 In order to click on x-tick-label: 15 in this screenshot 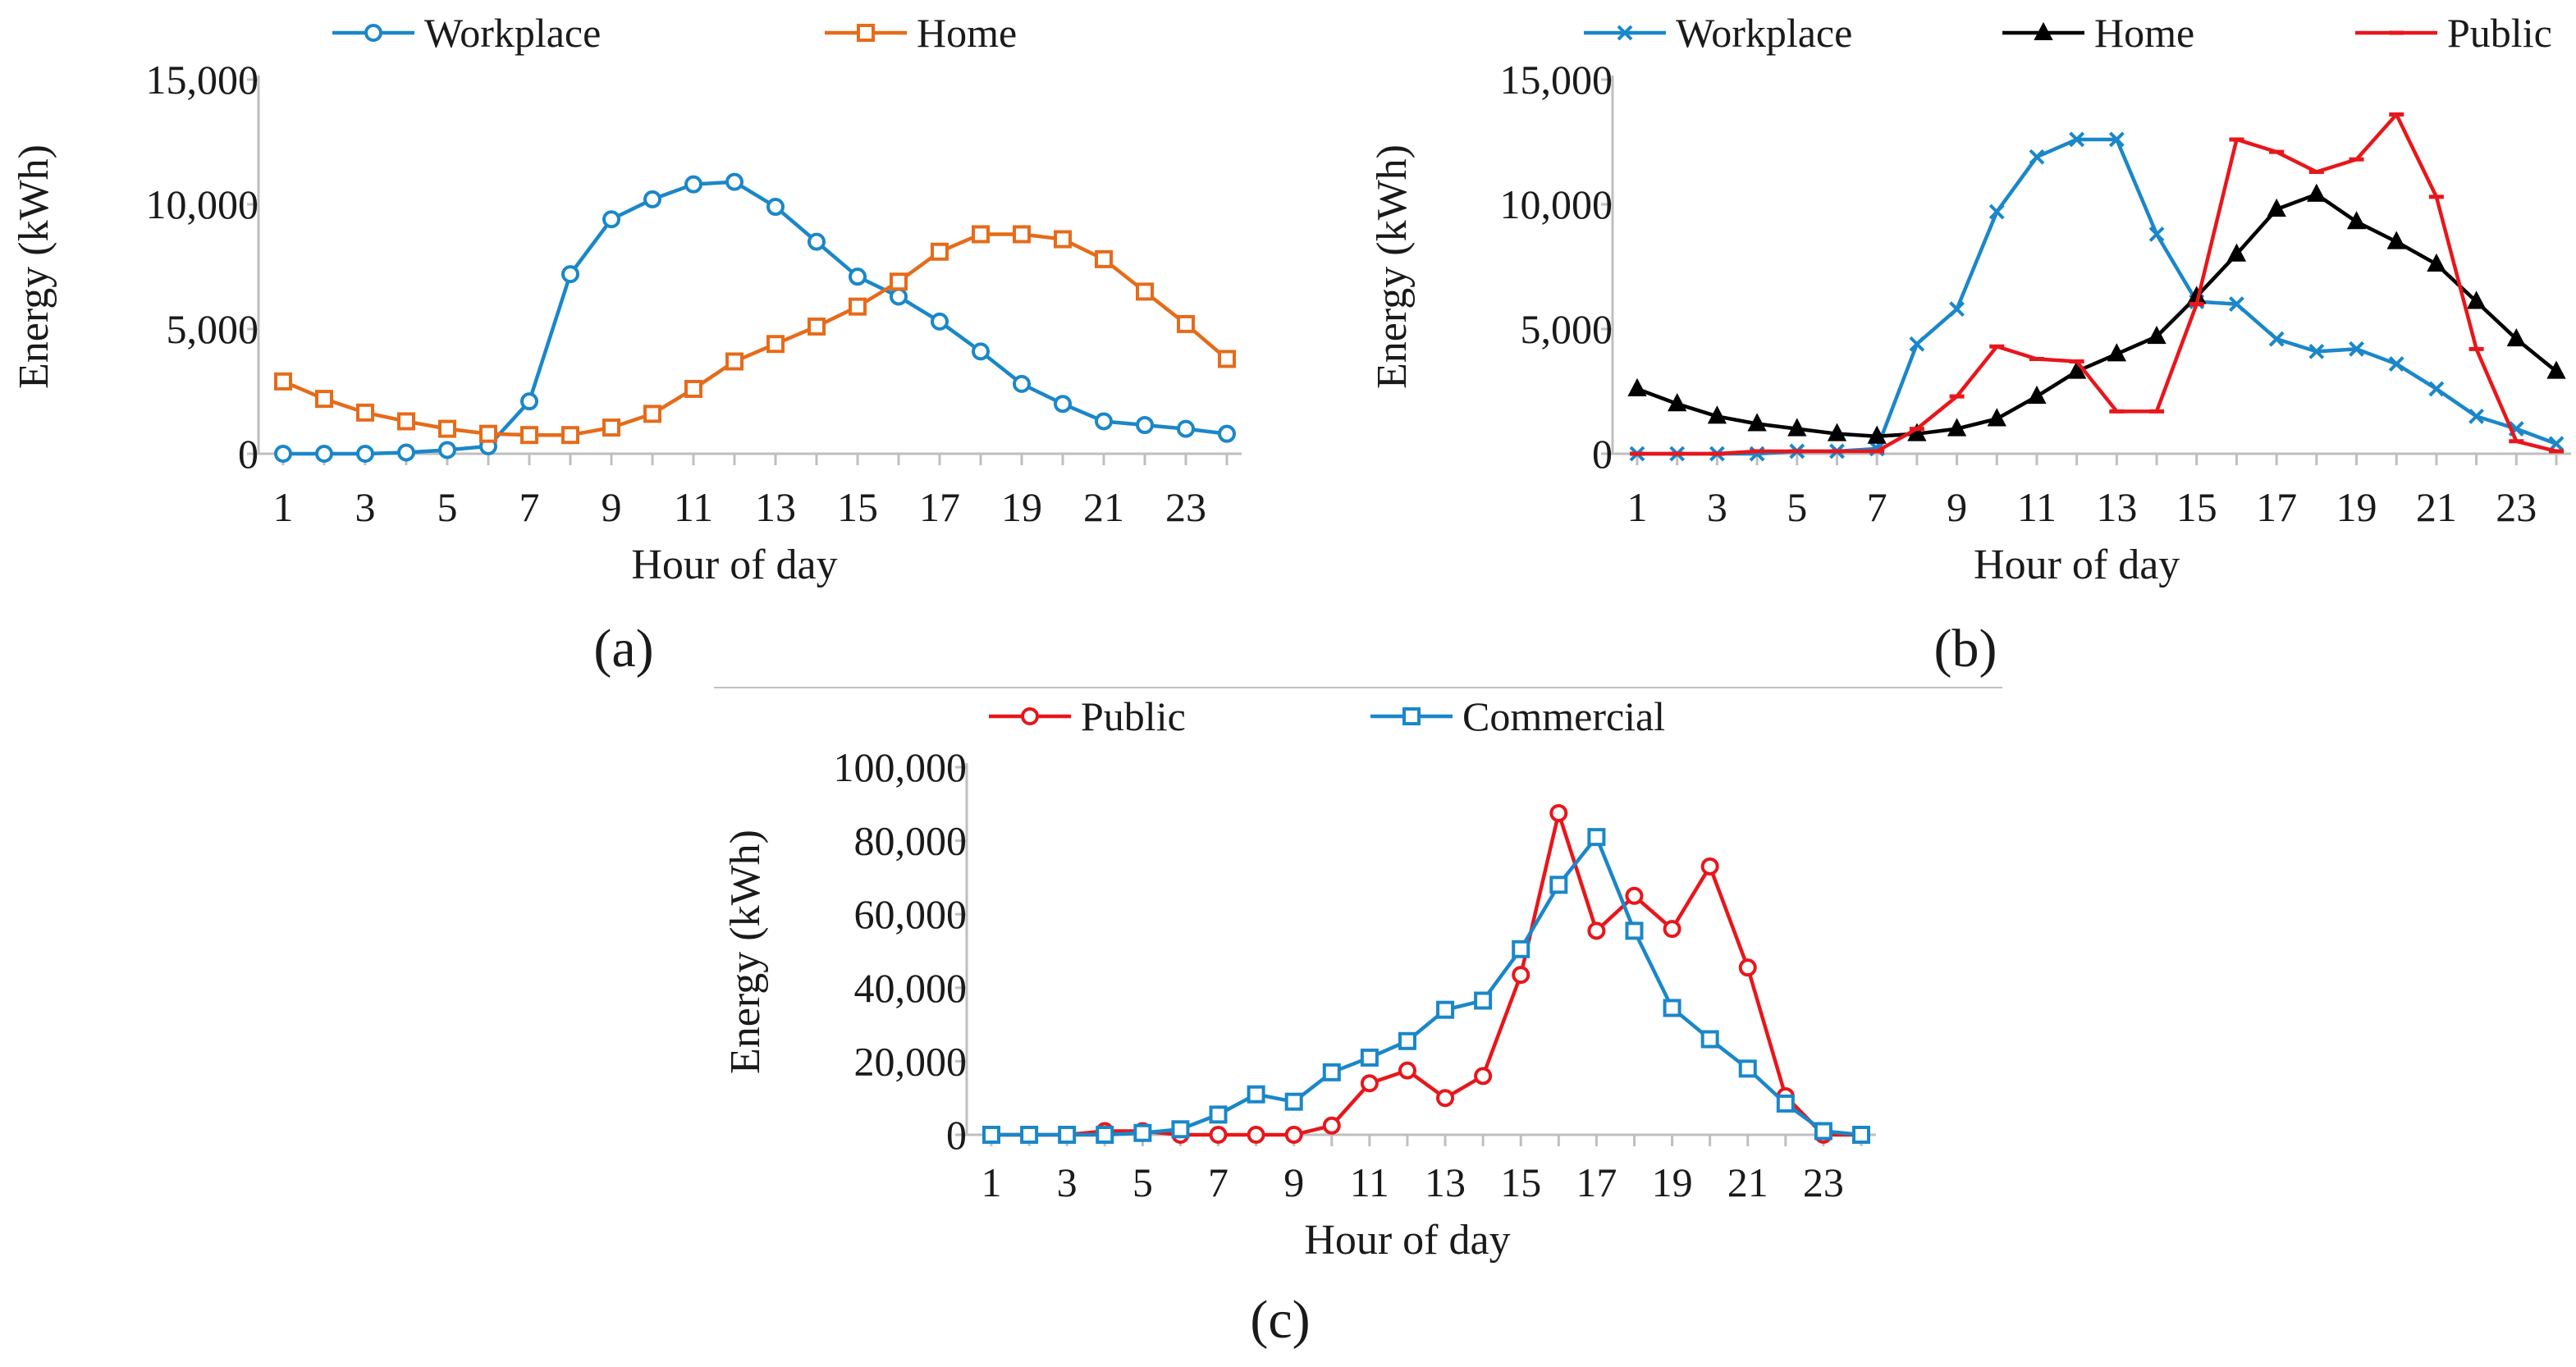, I will do `click(857, 507)`.